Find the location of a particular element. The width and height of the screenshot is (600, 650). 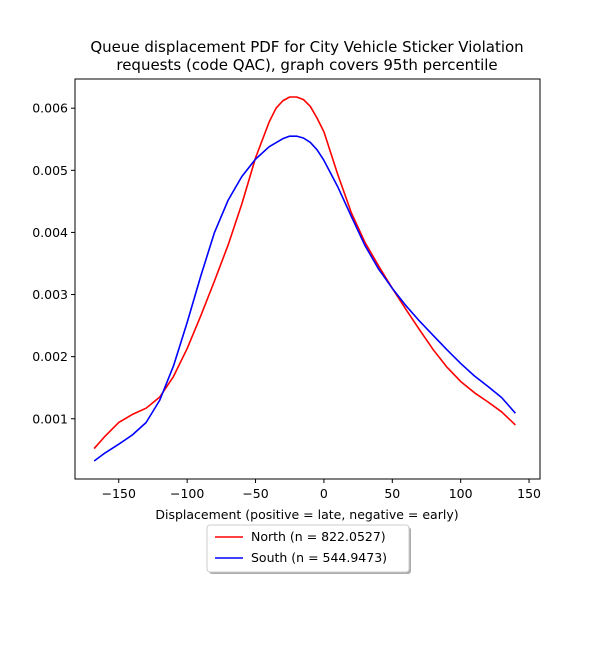

x-tick-label: −100 is located at coordinates (187, 493).